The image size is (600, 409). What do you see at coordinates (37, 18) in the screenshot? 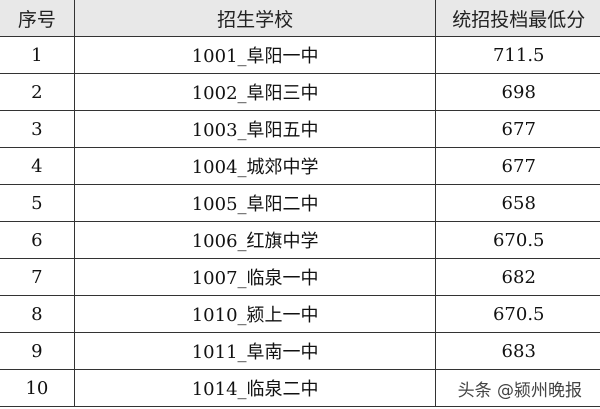
I see `header-no: 序号` at bounding box center [37, 18].